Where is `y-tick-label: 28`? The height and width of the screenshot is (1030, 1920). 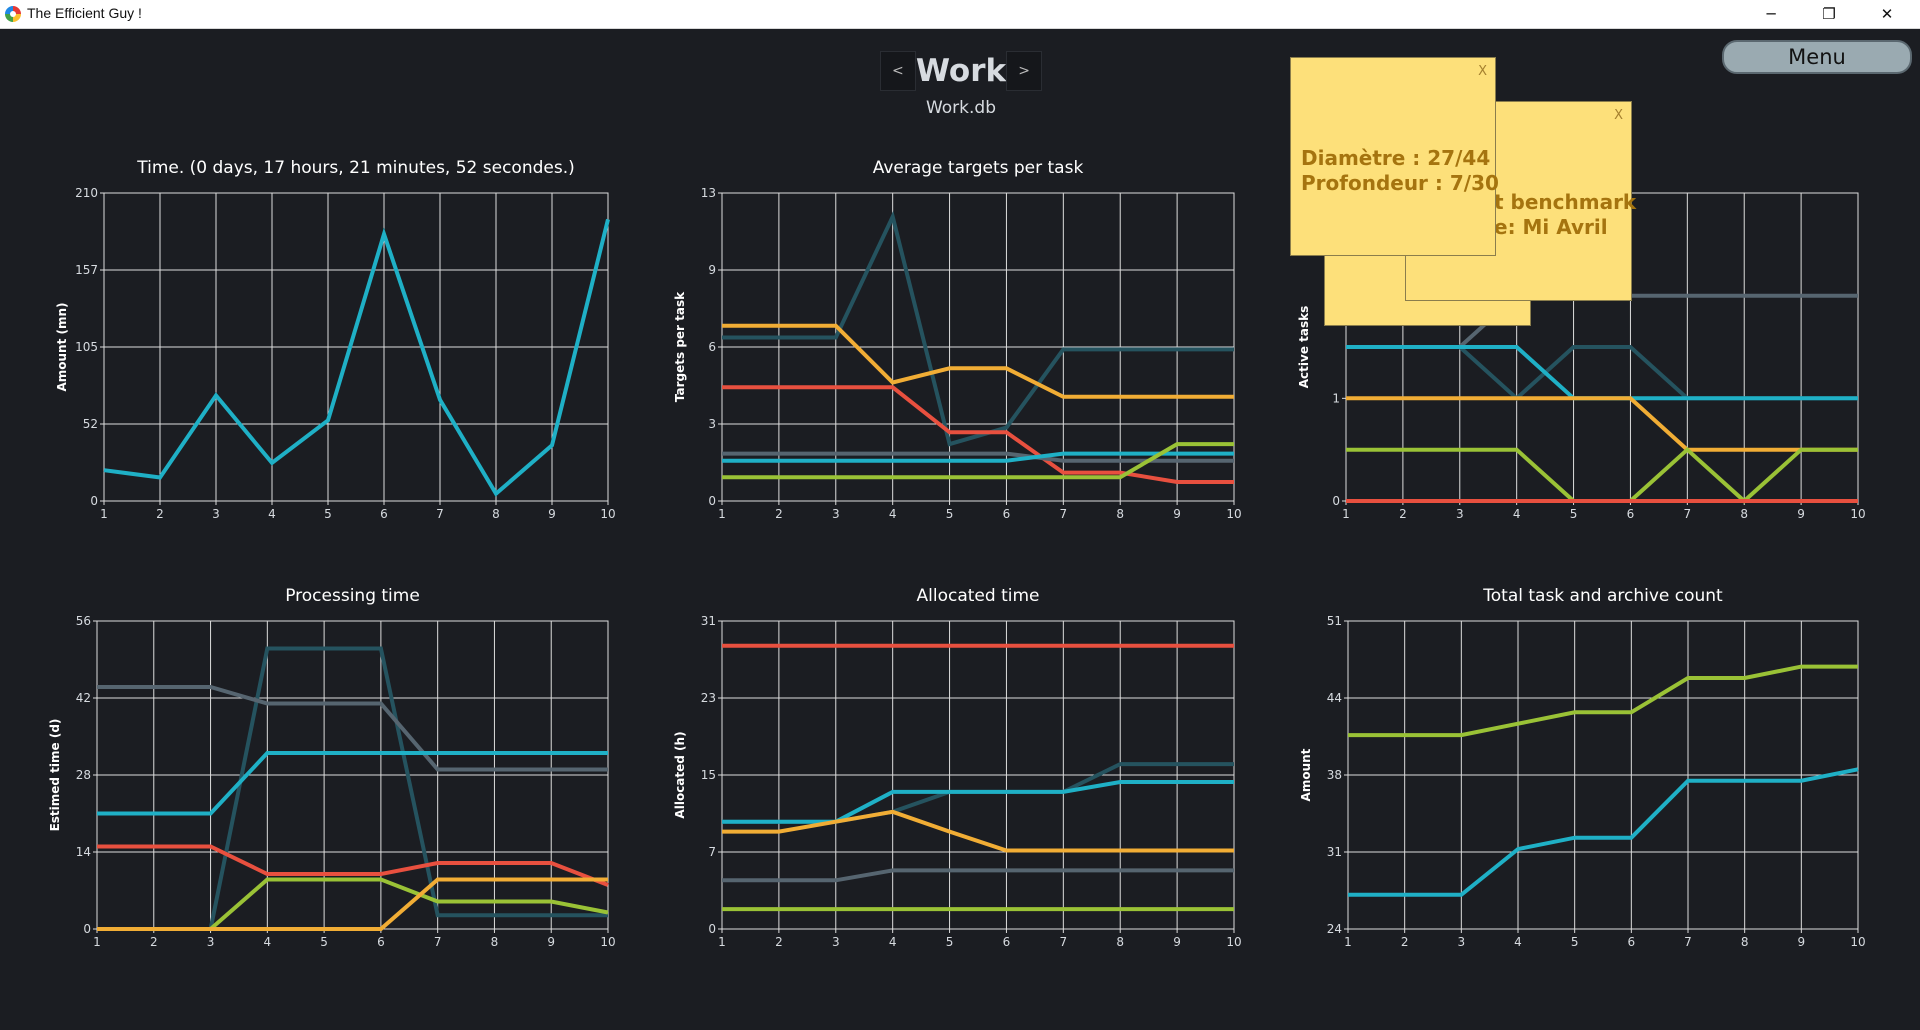 y-tick-label: 28 is located at coordinates (83, 775).